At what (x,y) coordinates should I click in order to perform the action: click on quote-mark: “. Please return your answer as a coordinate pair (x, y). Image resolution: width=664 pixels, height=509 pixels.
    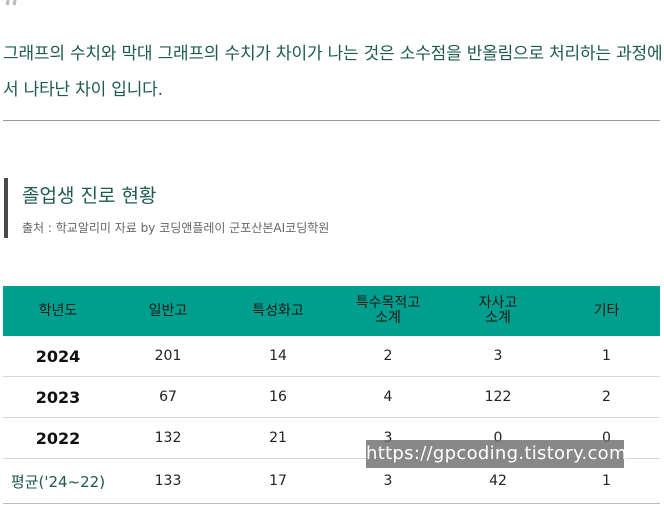
    Looking at the image, I should click on (11, 16).